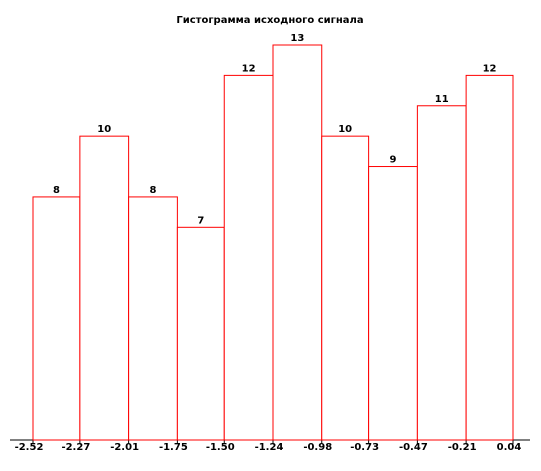  I want to click on value-label: 11, so click(442, 99).